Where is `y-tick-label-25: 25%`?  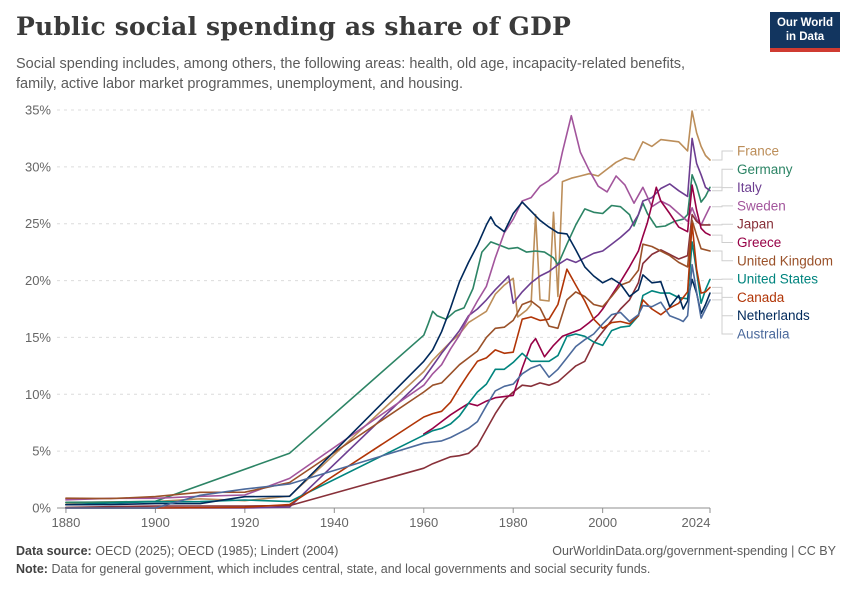
y-tick-label-25: 25% is located at coordinates (38, 223).